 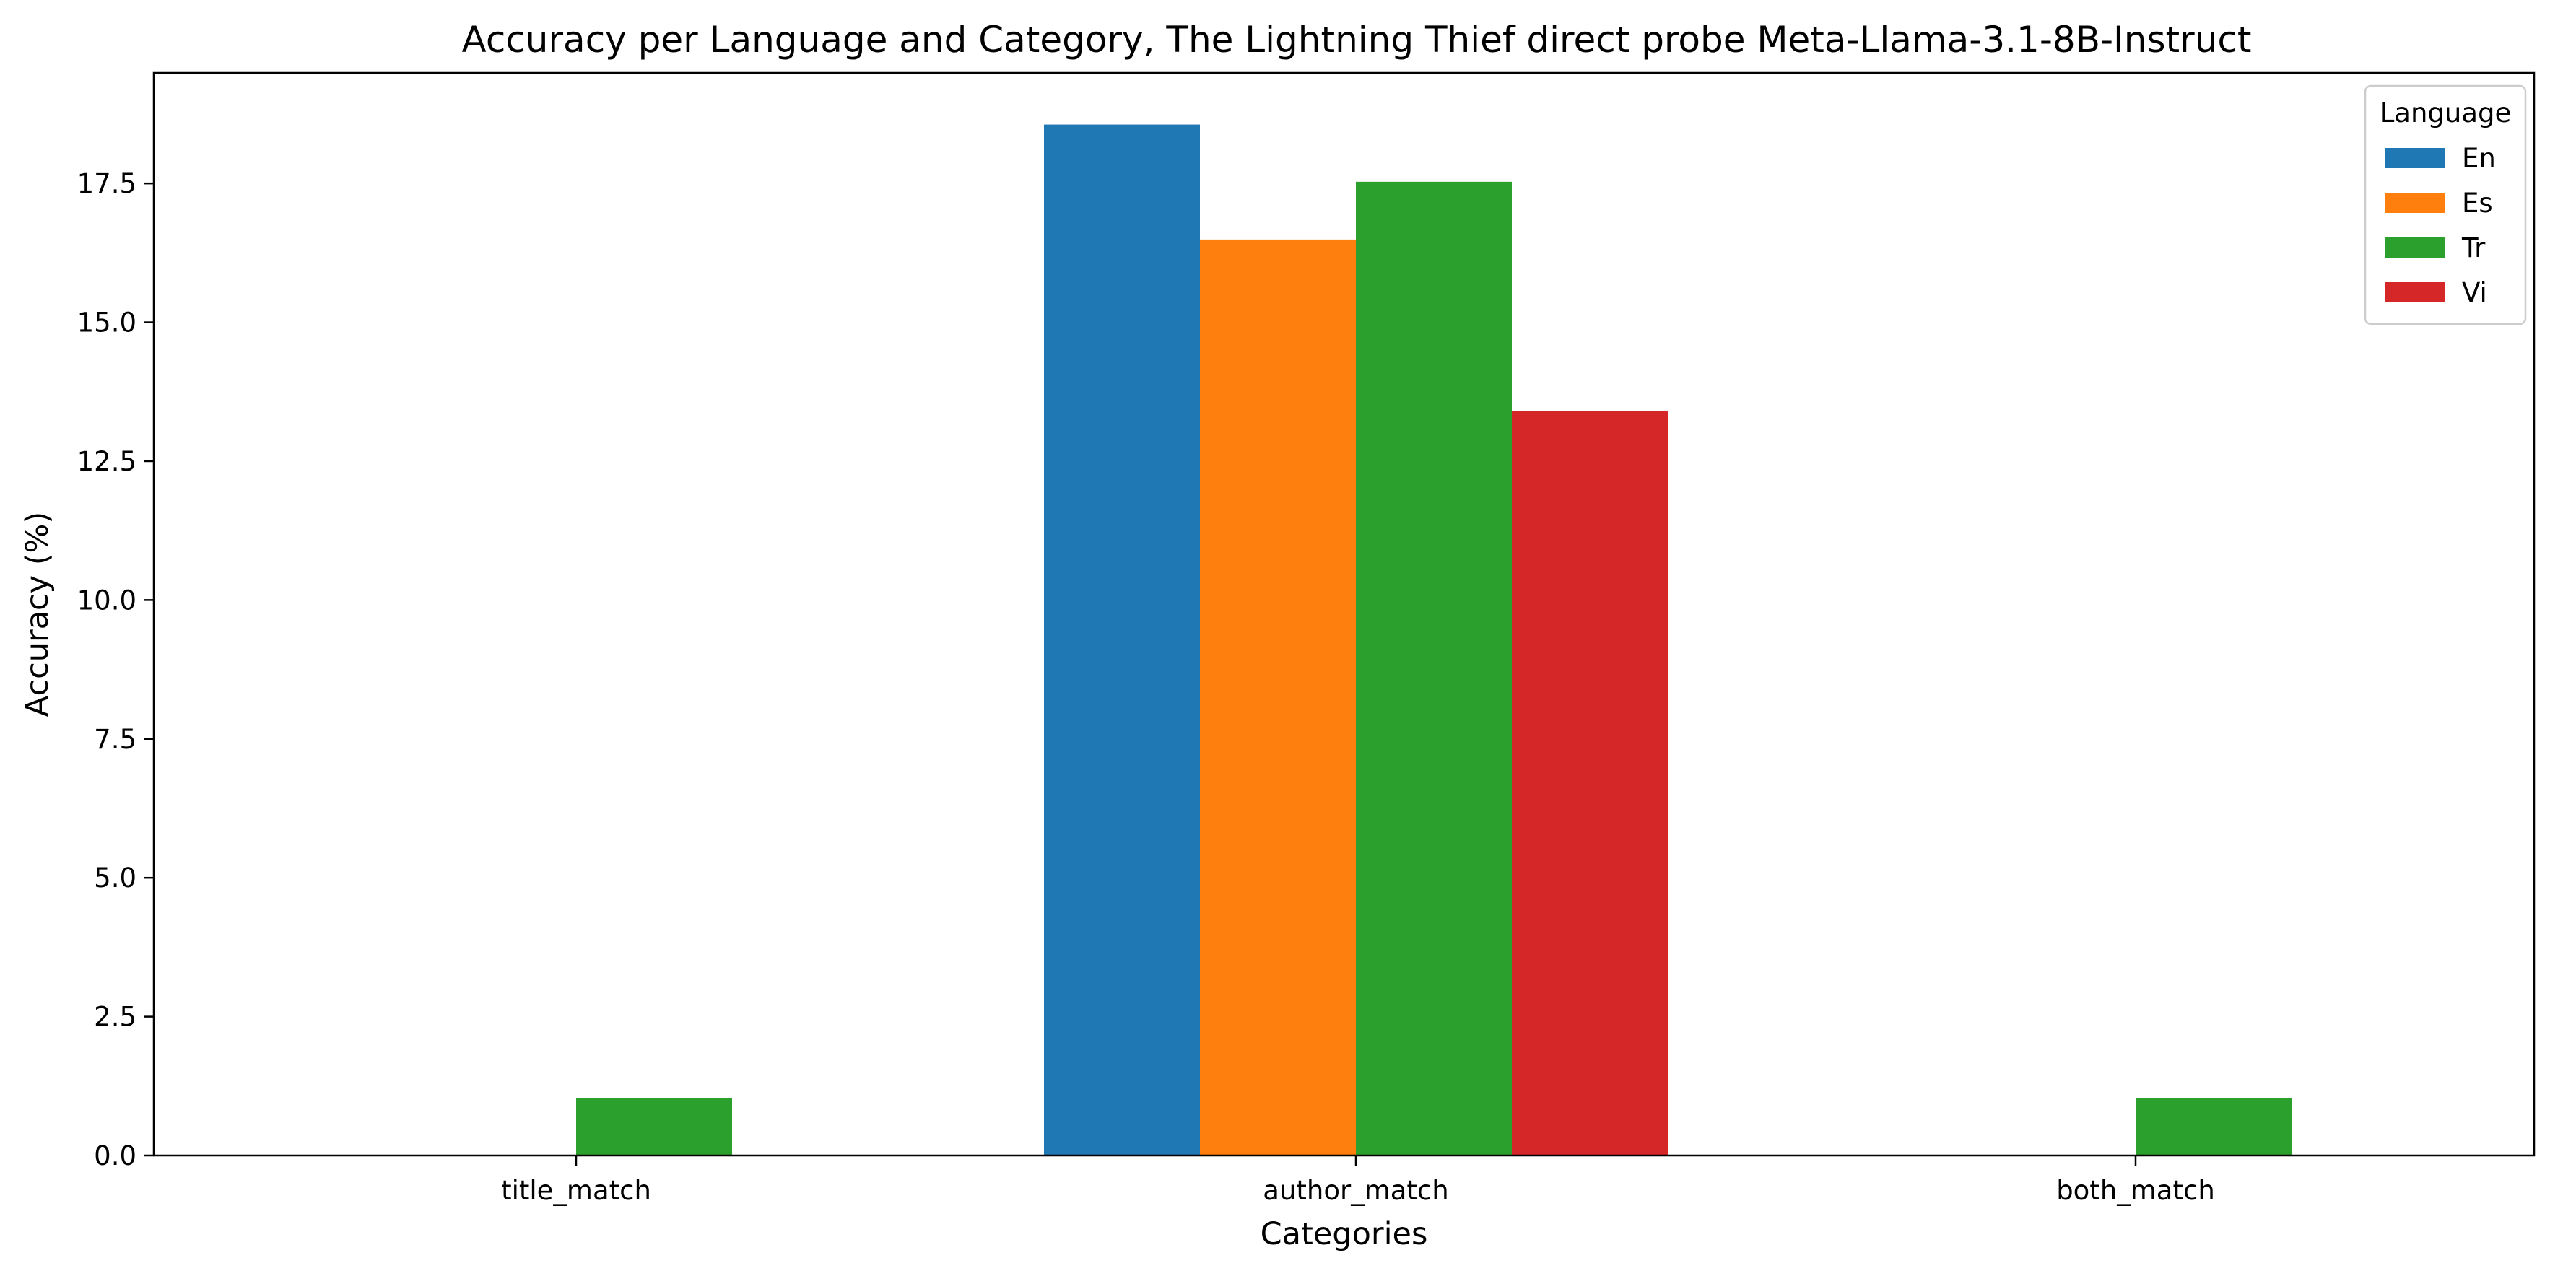 I want to click on x-tick-label-both-match: both_match, so click(x=2135, y=1190).